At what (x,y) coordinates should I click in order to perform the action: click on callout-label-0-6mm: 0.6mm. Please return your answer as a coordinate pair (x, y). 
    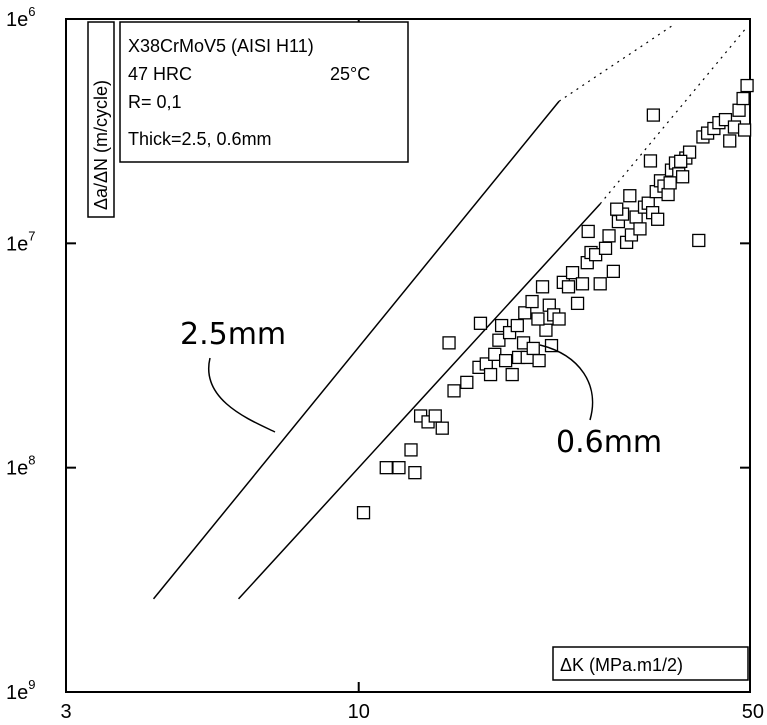
    Looking at the image, I should click on (609, 442).